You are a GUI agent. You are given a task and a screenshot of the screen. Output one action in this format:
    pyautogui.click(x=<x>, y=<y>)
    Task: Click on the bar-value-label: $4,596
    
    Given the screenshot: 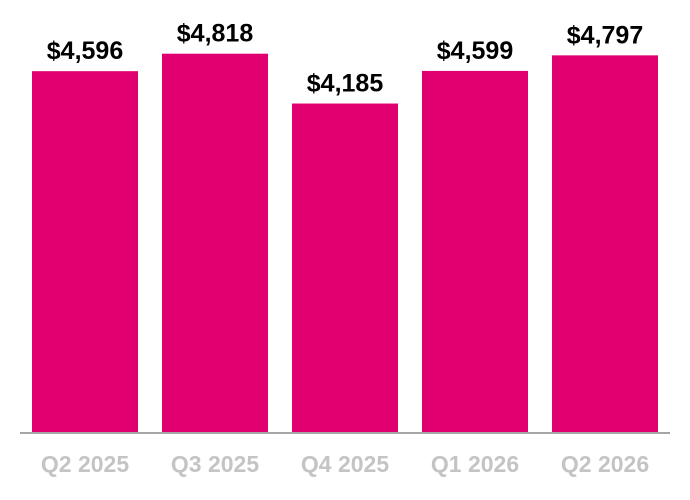 What is the action you would take?
    pyautogui.click(x=85, y=51)
    